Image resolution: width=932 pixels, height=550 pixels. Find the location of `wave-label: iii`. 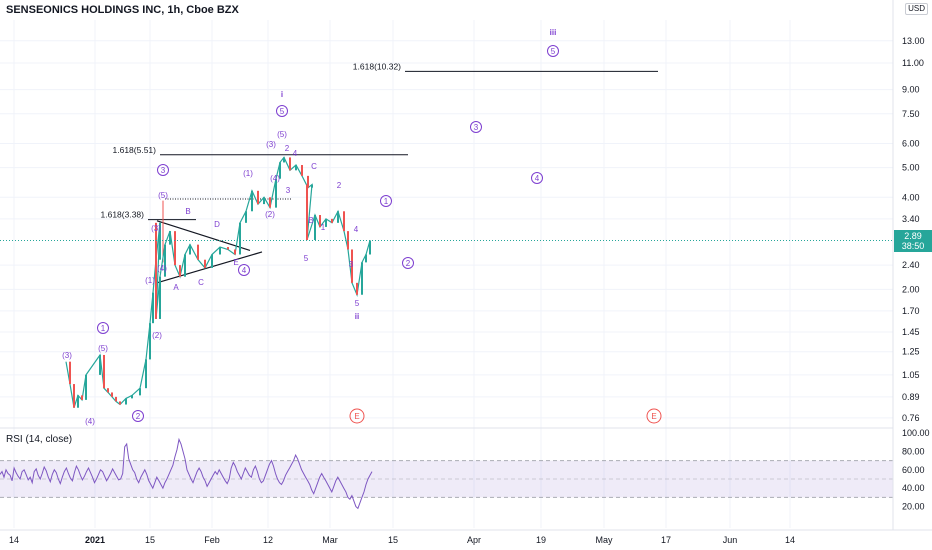

wave-label: iii is located at coordinates (553, 32).